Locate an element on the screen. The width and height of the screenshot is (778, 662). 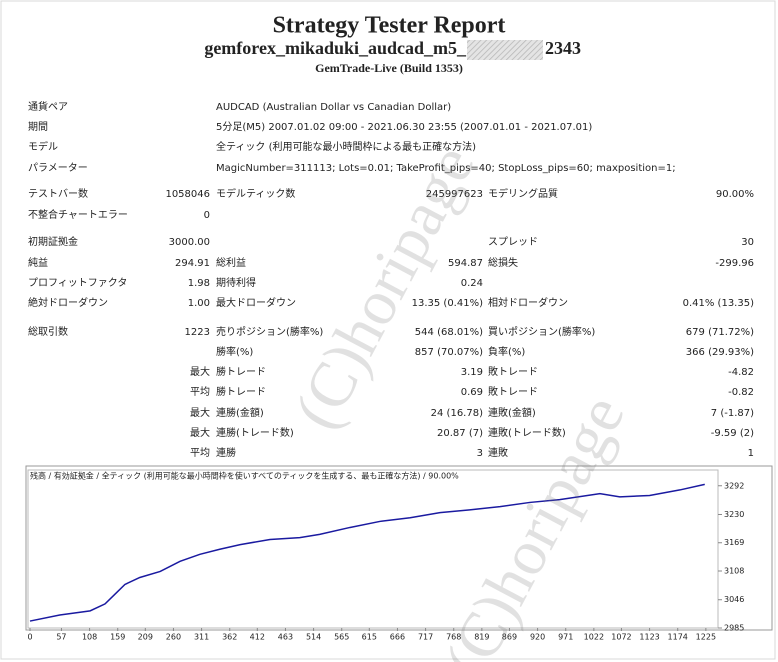
x-tick-label: 412 is located at coordinates (257, 637).